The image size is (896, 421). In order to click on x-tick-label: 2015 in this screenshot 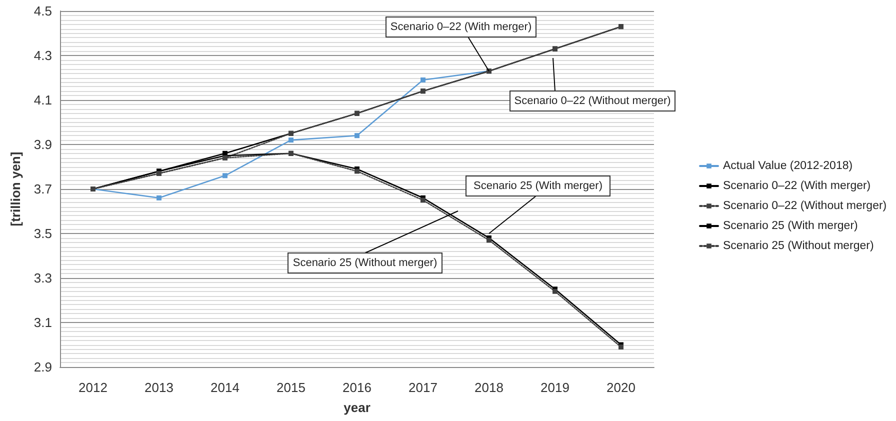, I will do `click(291, 387)`.